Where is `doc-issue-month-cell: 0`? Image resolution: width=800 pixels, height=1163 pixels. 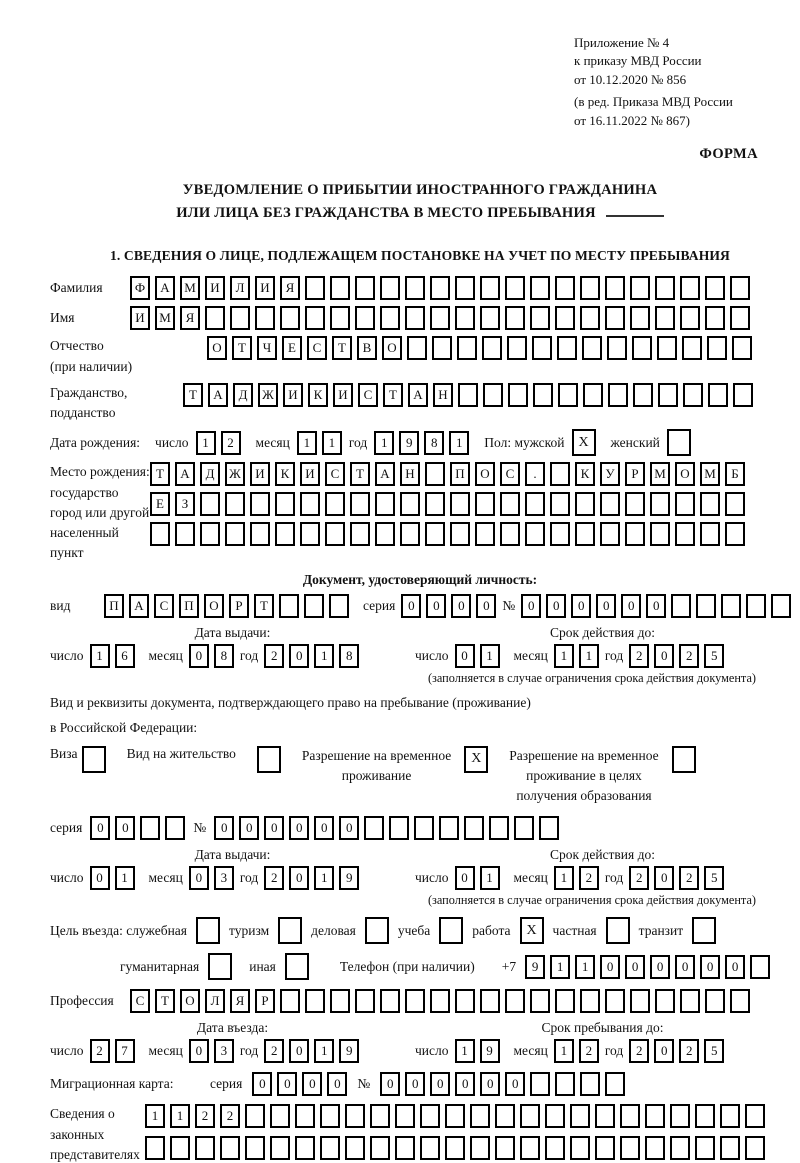 doc-issue-month-cell: 0 is located at coordinates (198, 655).